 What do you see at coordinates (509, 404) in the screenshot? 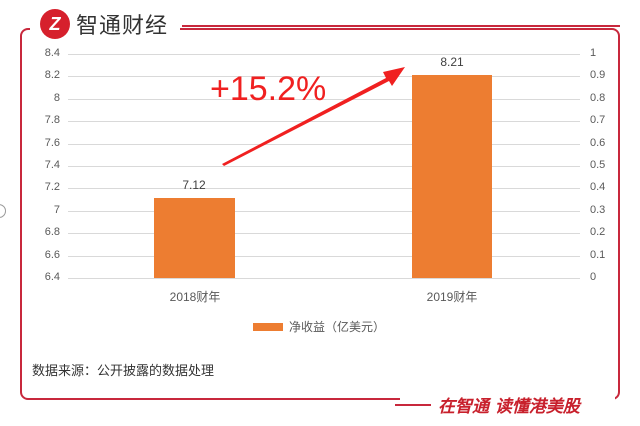
I see `brand-slogan: 在智通 读懂港美股` at bounding box center [509, 404].